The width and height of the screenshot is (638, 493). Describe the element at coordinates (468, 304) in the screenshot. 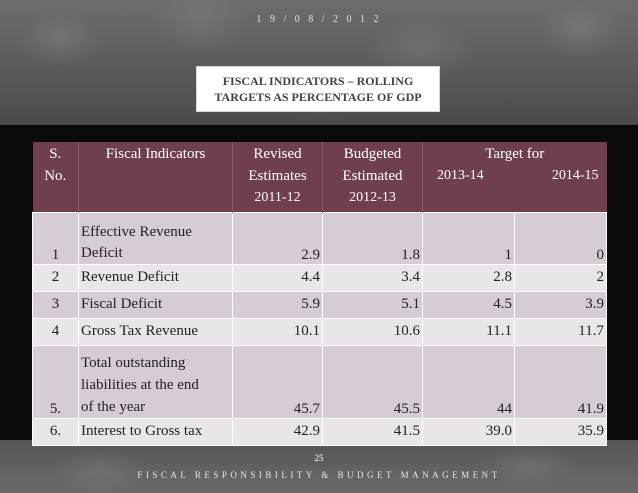

I see `row-target-2013-14: 4.5` at that location.